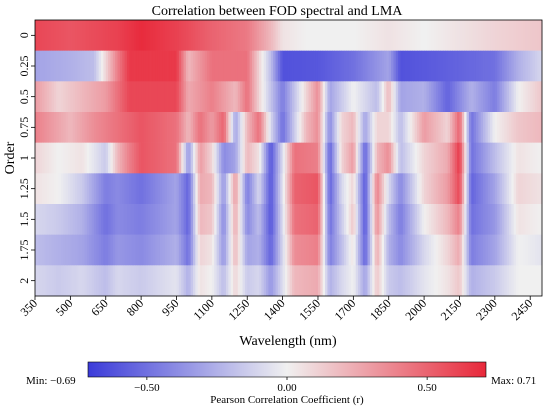  Describe the element at coordinates (24, 127) in the screenshot. I see `y-tick-label: 0.75` at that location.